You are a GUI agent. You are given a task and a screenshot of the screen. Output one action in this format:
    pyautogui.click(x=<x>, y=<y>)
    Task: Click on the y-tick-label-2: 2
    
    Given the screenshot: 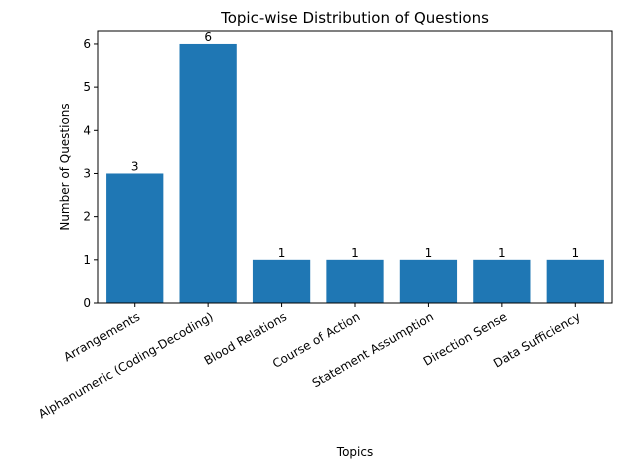 What is the action you would take?
    pyautogui.click(x=87, y=217)
    